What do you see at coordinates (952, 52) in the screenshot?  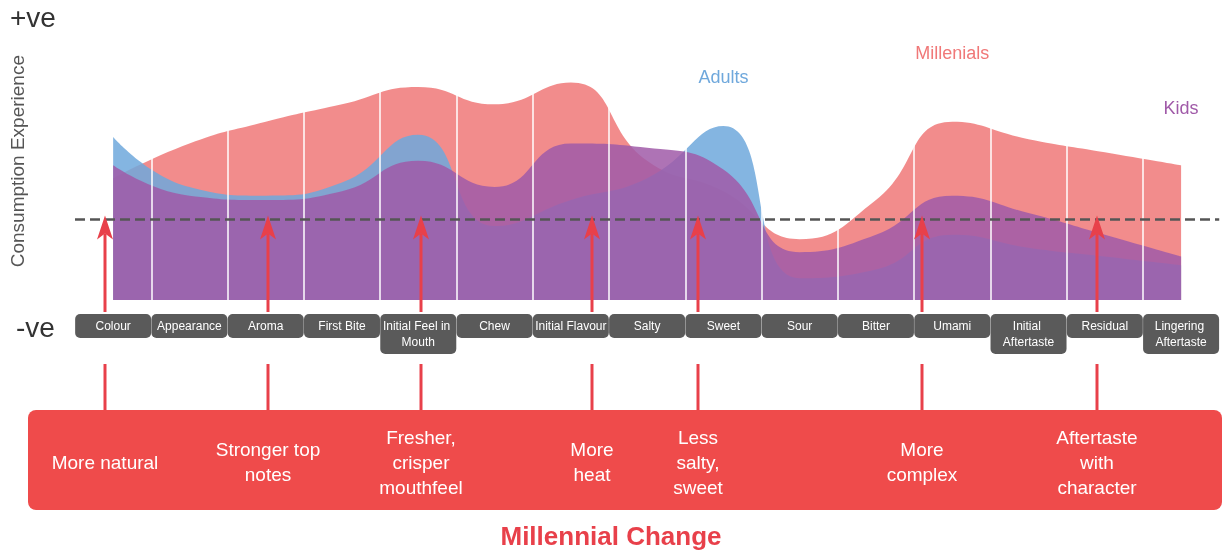 I see `text: Millenials` at bounding box center [952, 52].